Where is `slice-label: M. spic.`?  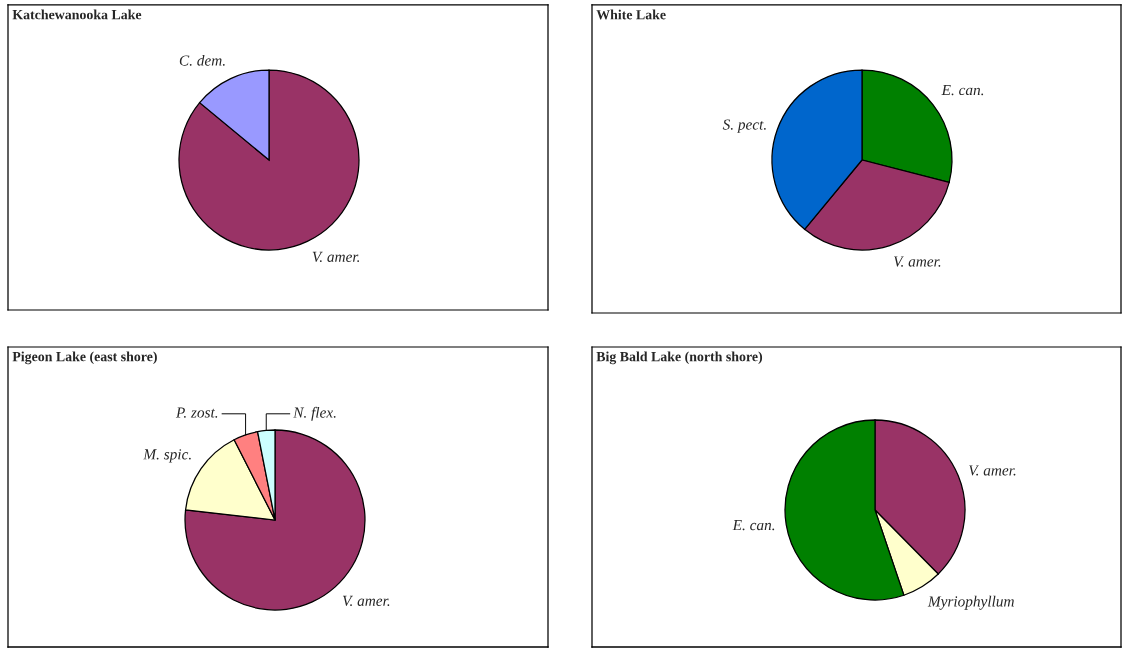
slice-label: M. spic. is located at coordinates (167, 456).